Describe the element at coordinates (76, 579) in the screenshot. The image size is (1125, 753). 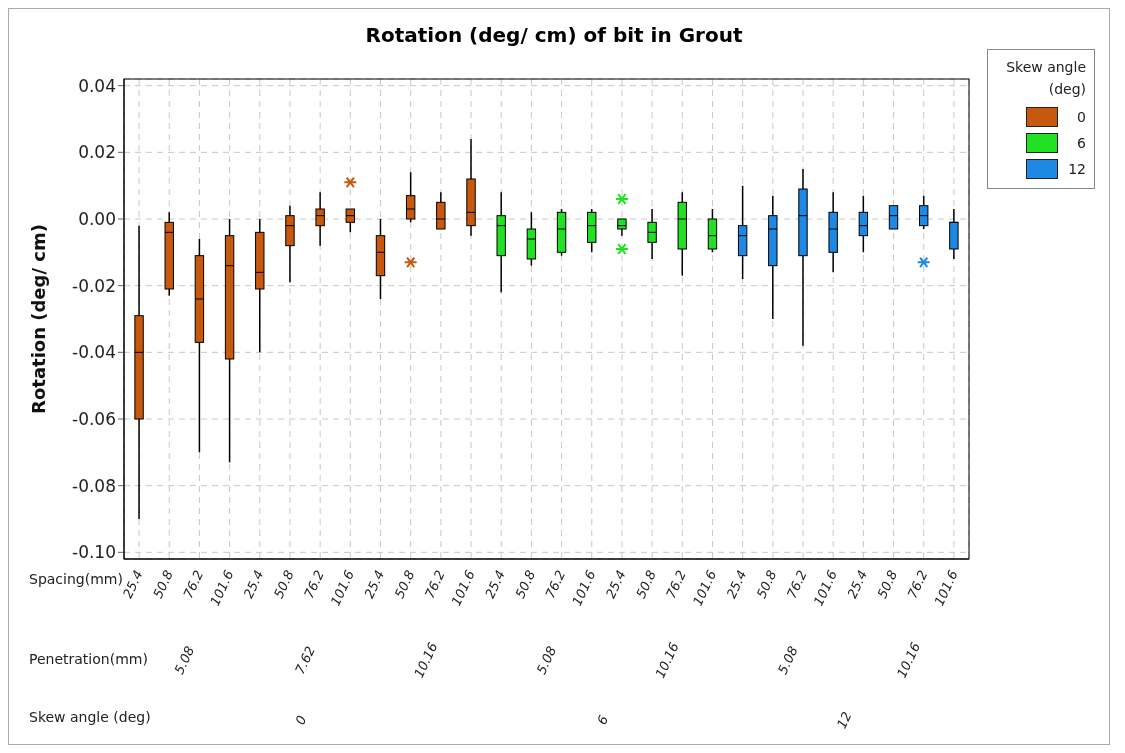
I see `text: Spacing(mm)` at that location.